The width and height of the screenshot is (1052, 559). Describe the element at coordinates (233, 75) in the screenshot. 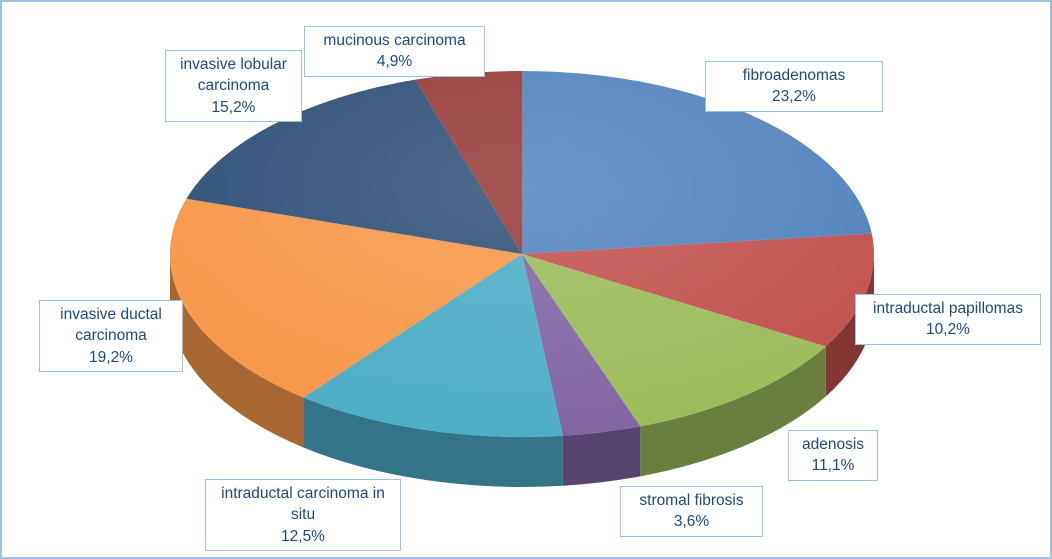

I see `label-name: invasive lobular carcinoma` at that location.